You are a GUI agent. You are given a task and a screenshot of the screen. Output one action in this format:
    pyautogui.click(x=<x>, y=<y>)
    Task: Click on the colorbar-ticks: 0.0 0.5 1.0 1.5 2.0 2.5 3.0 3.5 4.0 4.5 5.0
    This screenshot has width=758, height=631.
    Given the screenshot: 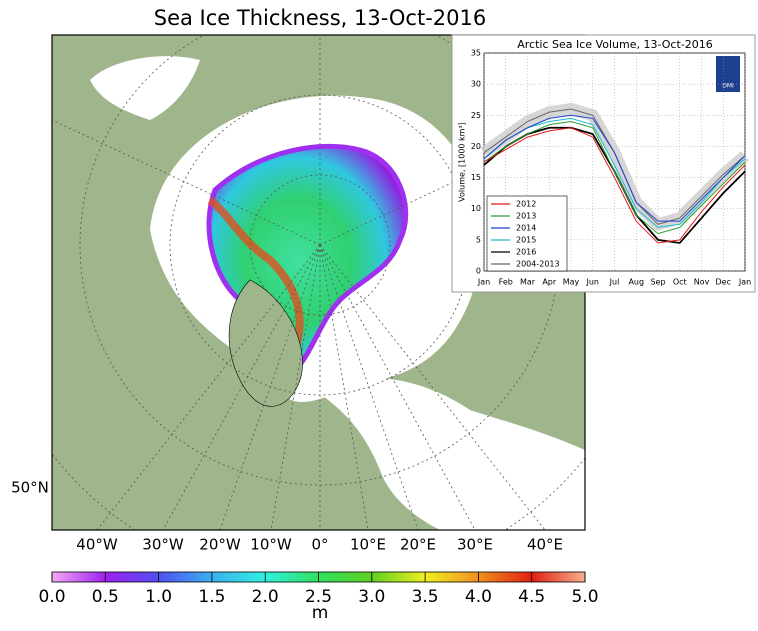 What is the action you would take?
    pyautogui.click(x=318, y=589)
    